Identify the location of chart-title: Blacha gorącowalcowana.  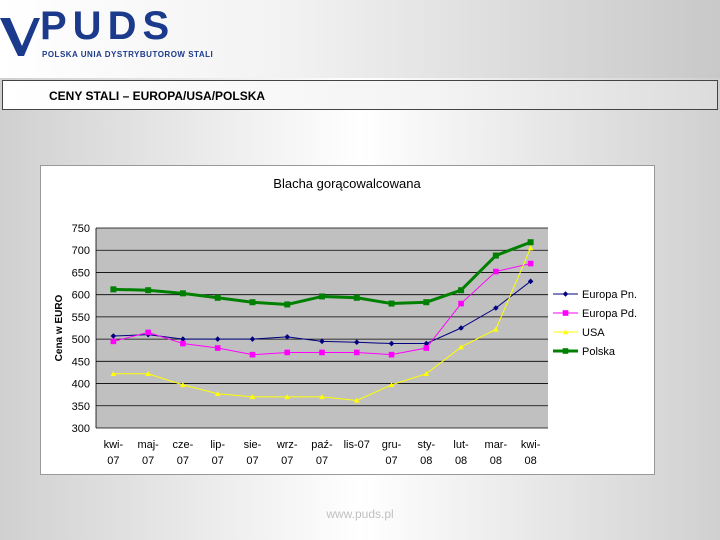
(347, 183).